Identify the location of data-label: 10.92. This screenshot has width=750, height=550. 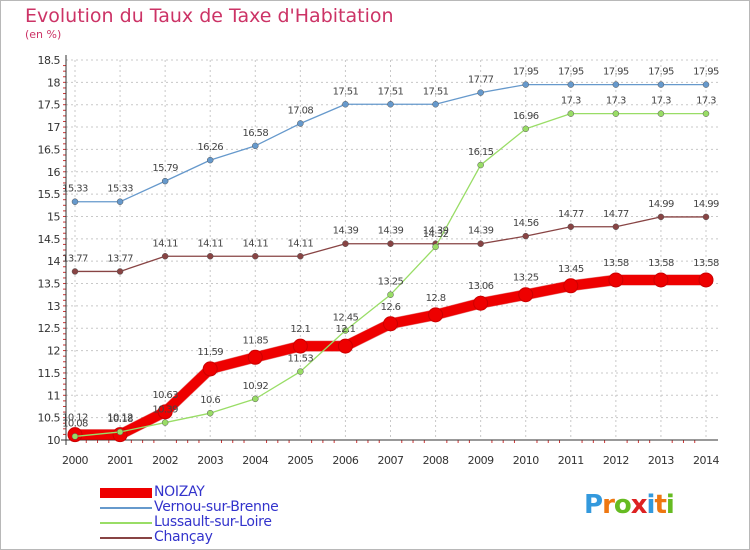
(255, 386).